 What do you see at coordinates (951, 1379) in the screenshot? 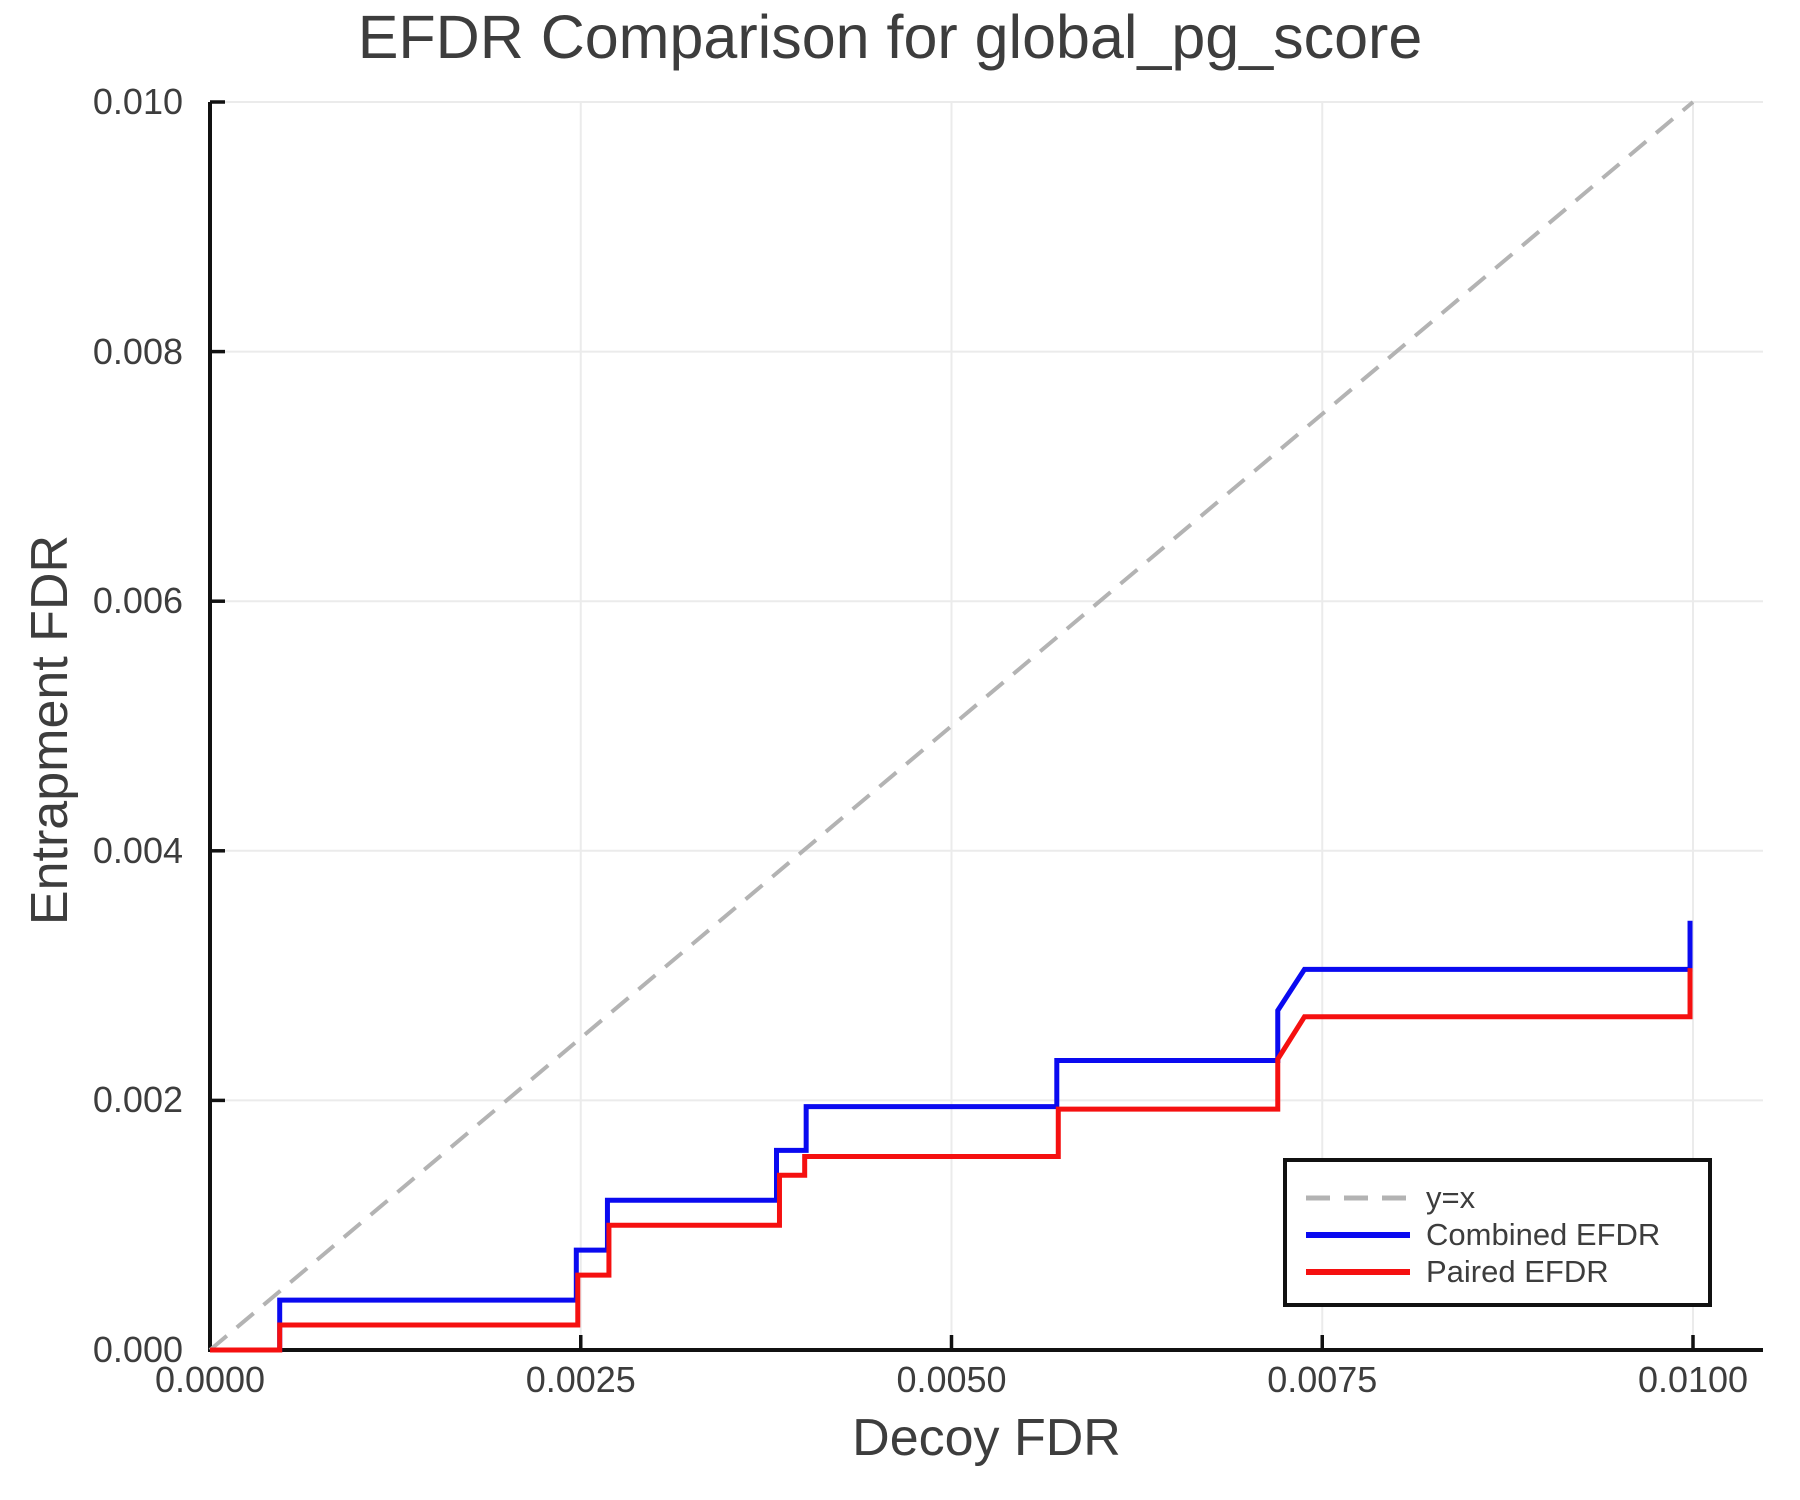
I see `x-tick-label: 0.0050` at bounding box center [951, 1379].